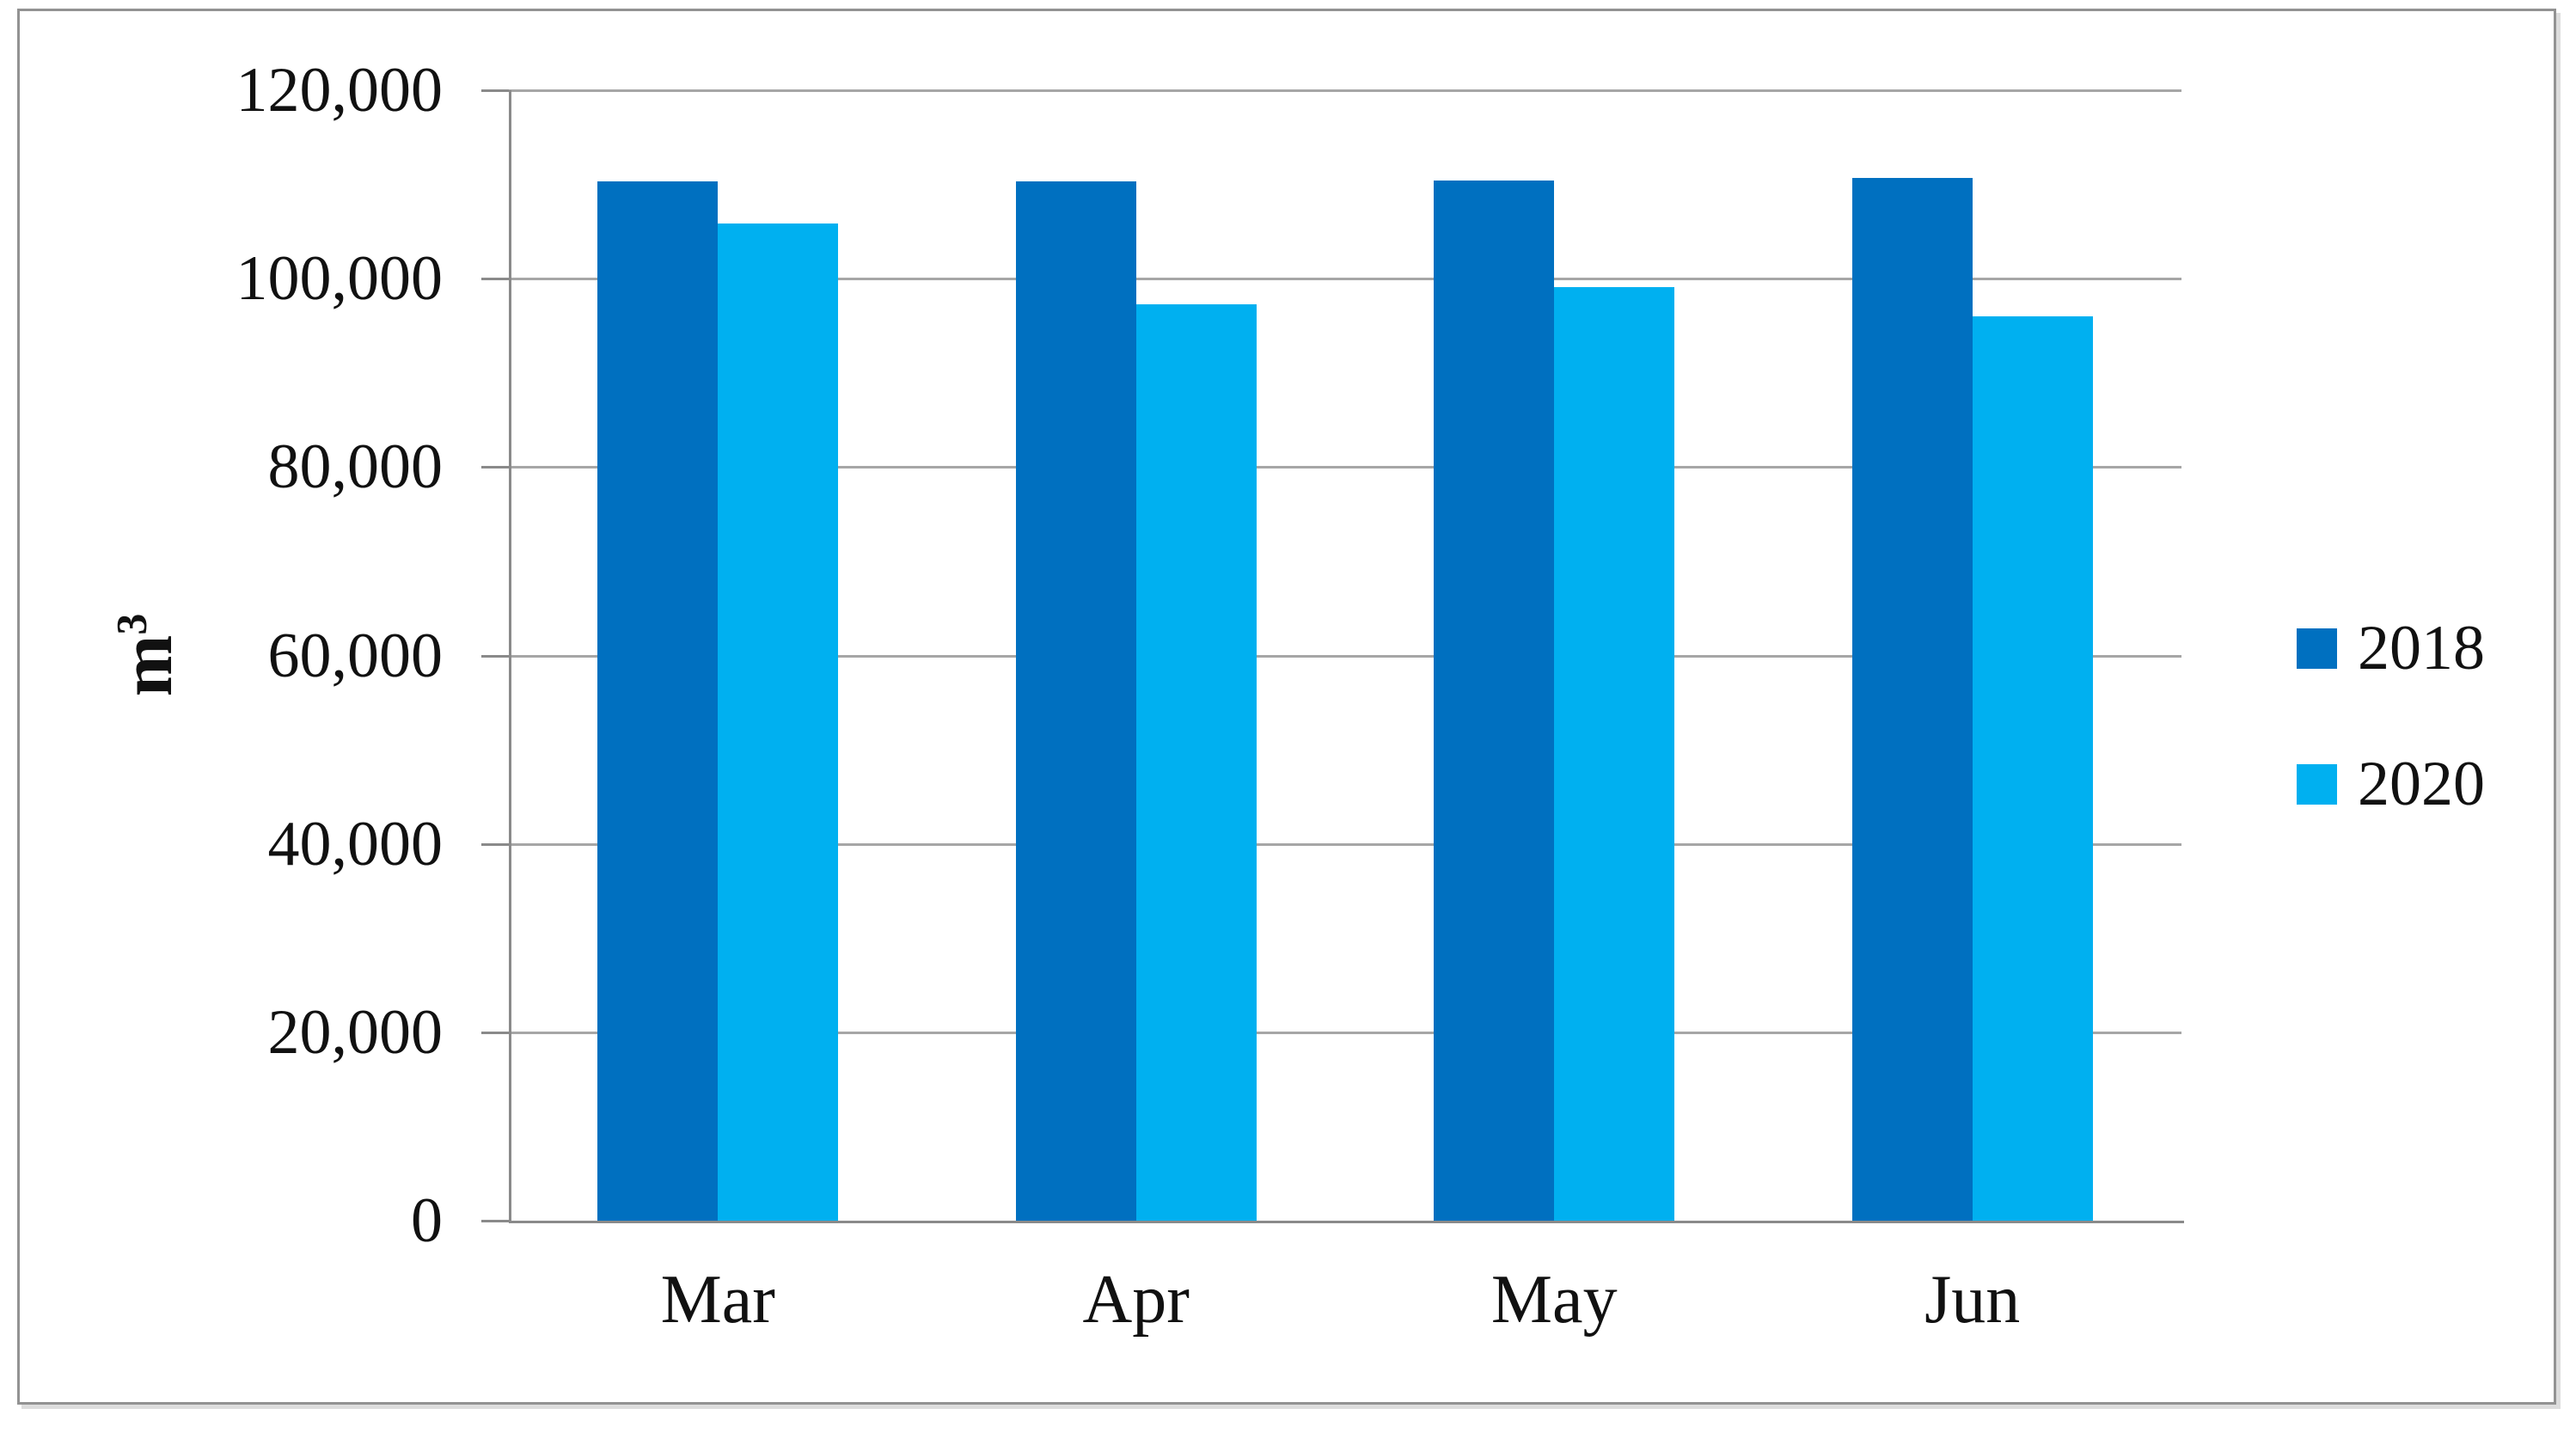 This screenshot has width=2576, height=1433. I want to click on x-tick-label-jun: Jun, so click(1972, 1300).